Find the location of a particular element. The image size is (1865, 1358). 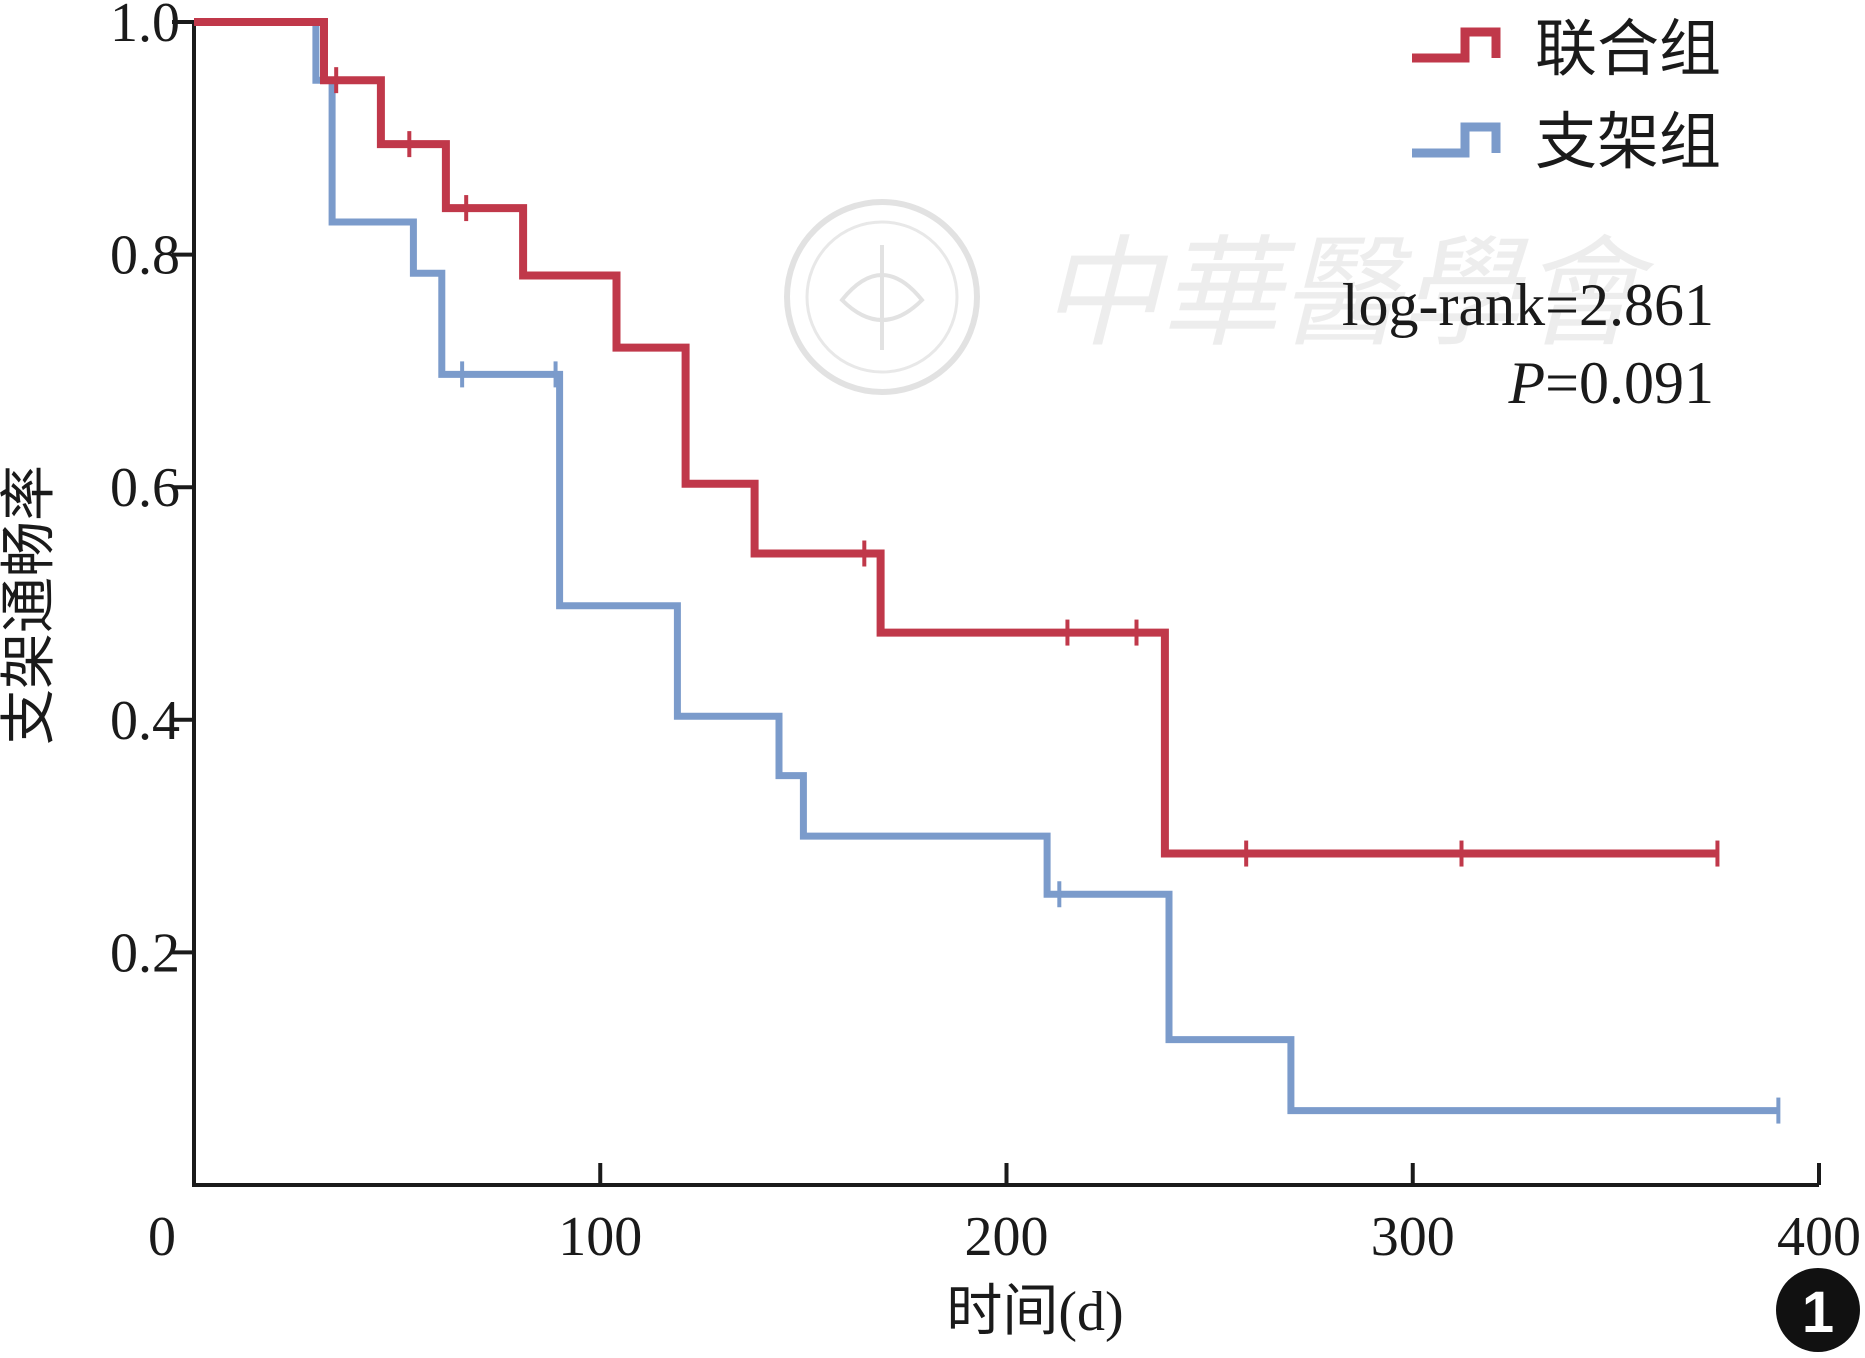

x-tick-label: 0 is located at coordinates (162, 1237).